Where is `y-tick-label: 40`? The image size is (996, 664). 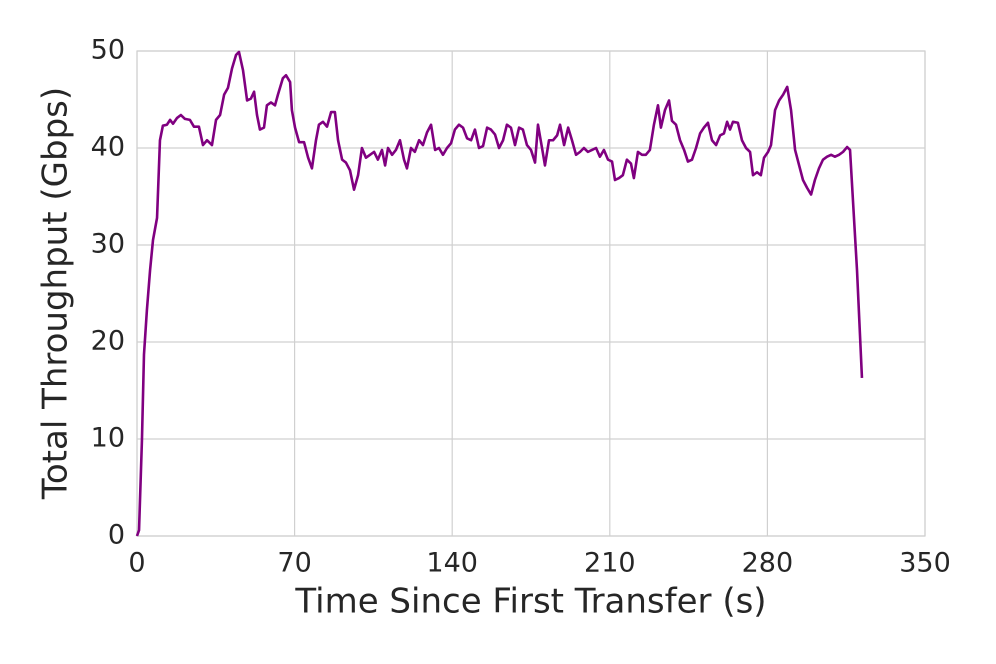 y-tick-label: 40 is located at coordinates (108, 147).